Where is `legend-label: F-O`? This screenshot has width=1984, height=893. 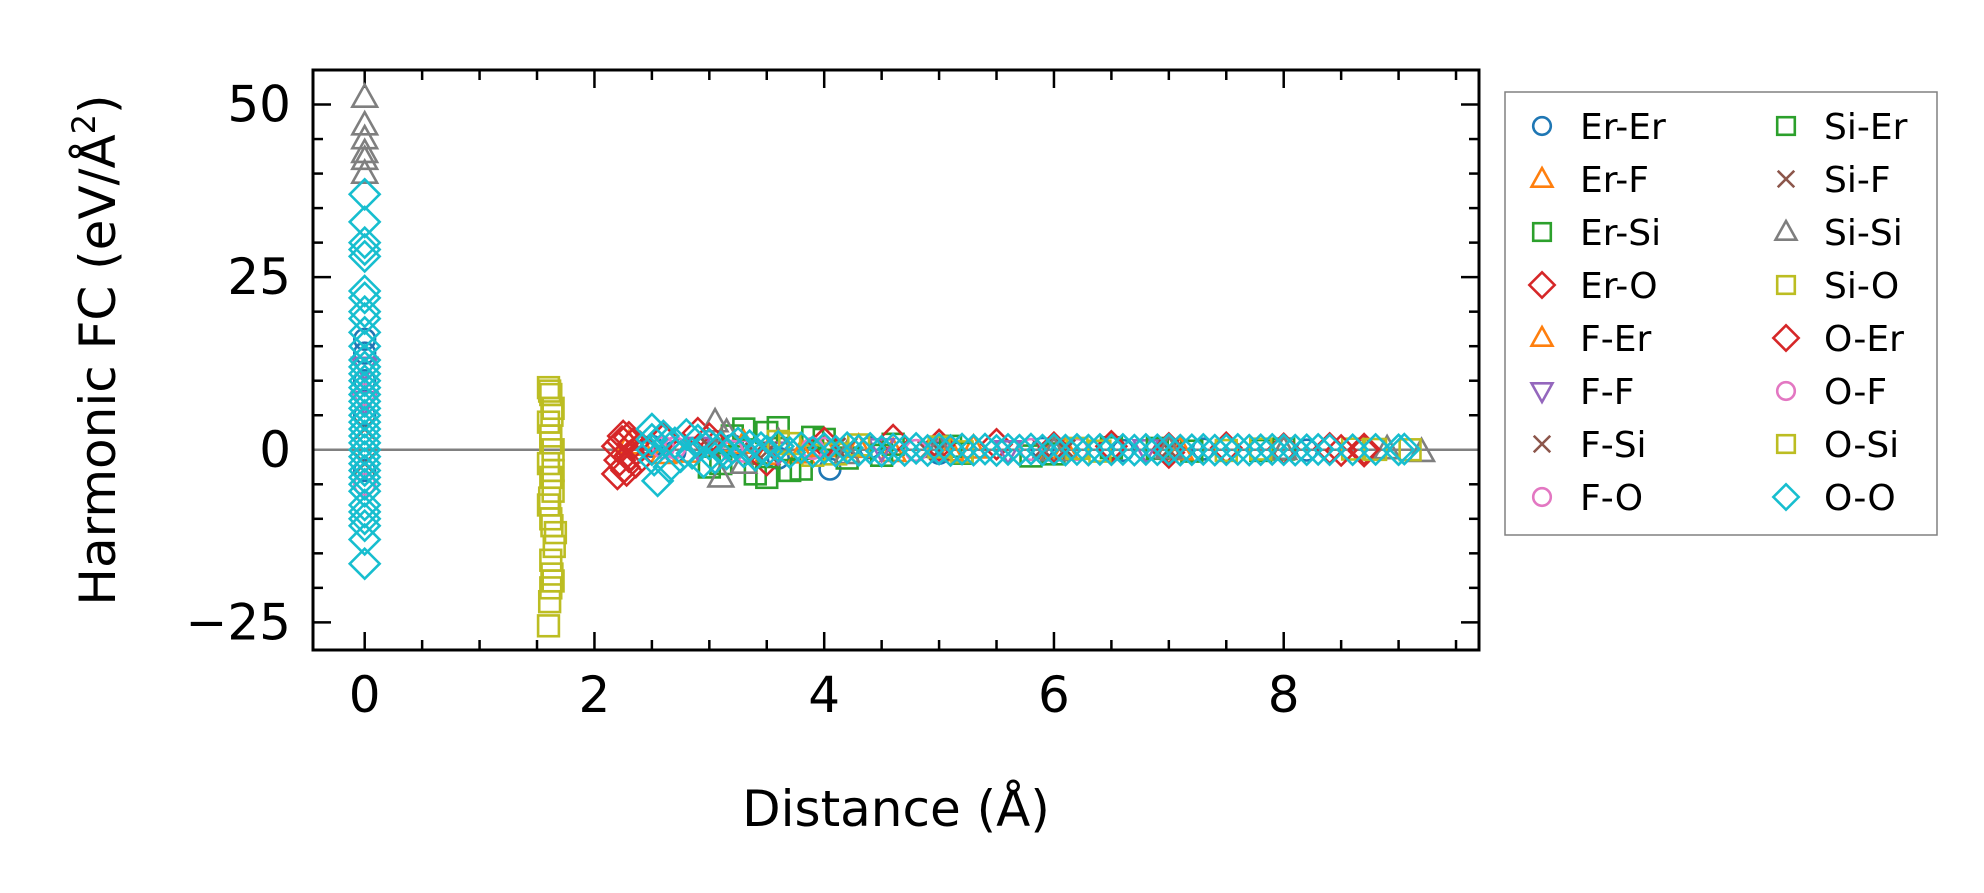
legend-label: F-O is located at coordinates (1611, 498).